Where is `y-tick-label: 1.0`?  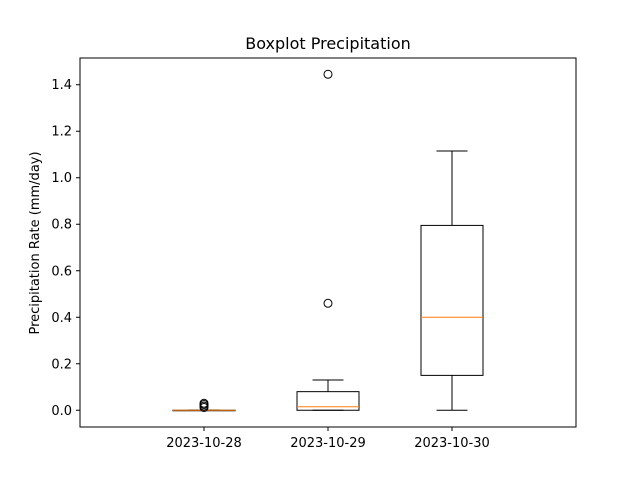
y-tick-label: 1.0 is located at coordinates (61, 178).